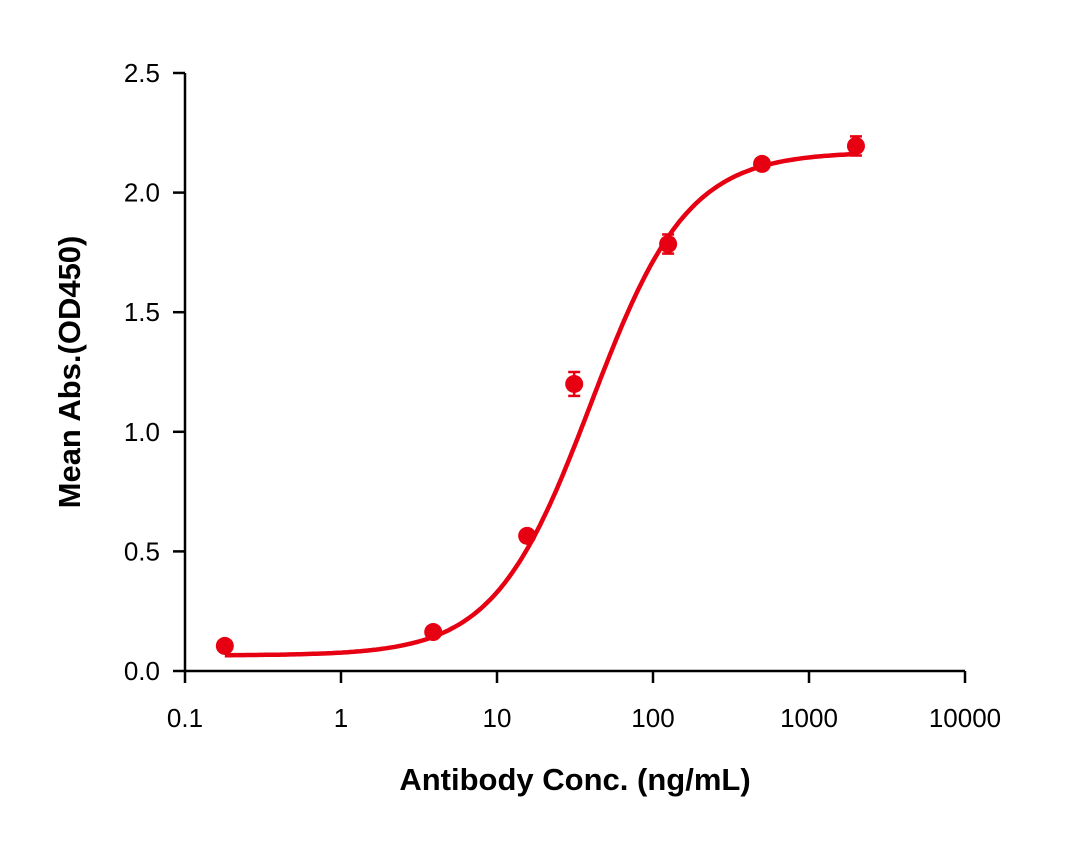 Image resolution: width=1088 pixels, height=843 pixels. I want to click on y-tick-label: 1.5, so click(142, 312).